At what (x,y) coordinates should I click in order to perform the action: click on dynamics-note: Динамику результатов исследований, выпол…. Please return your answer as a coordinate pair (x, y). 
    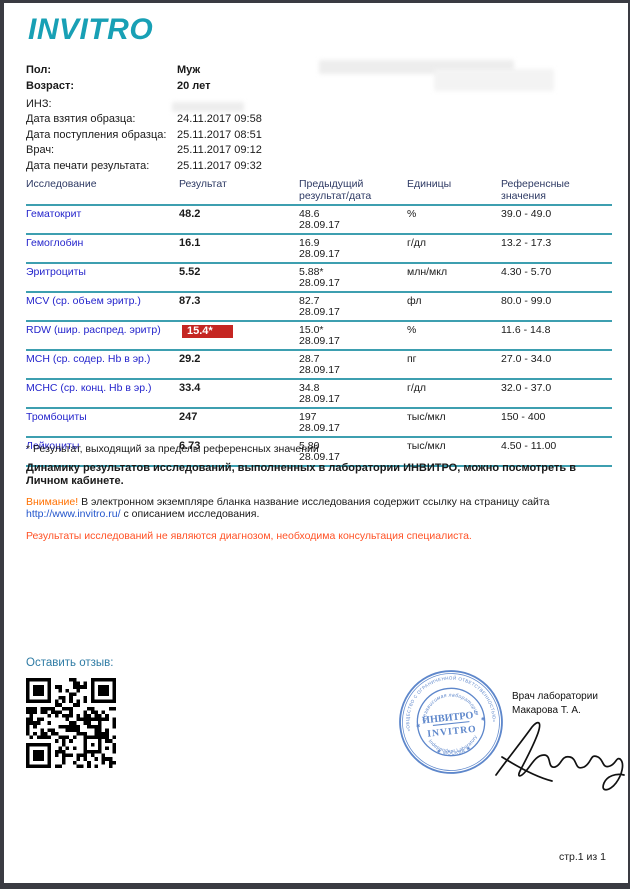
    Looking at the image, I should click on (301, 474).